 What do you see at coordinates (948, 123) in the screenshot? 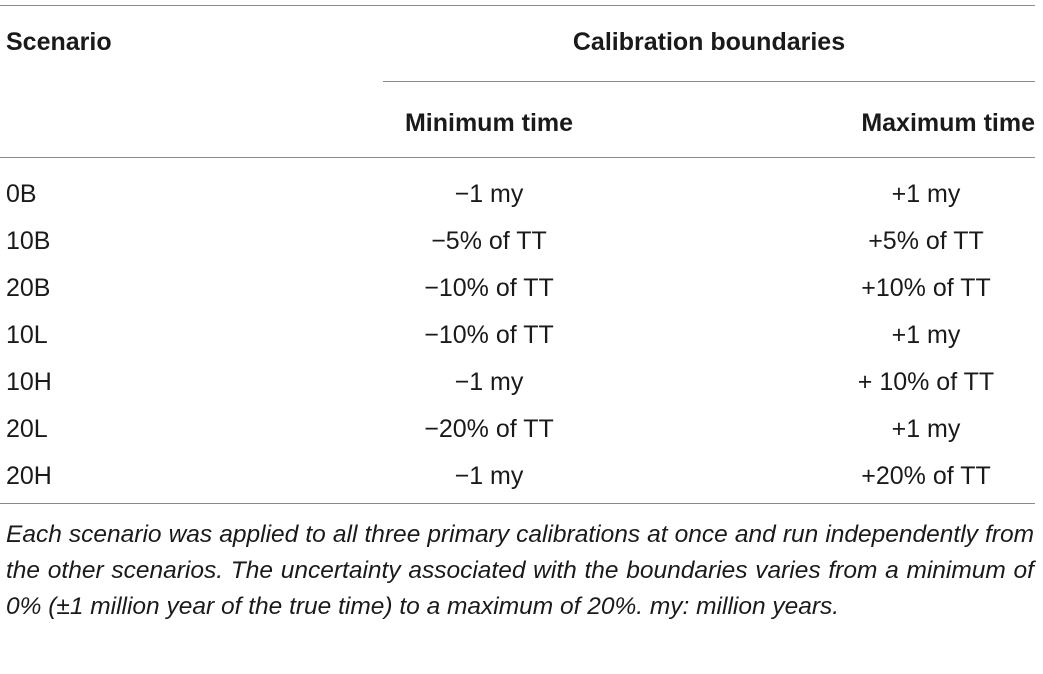
I see `header-maximum-time: Maximum time` at bounding box center [948, 123].